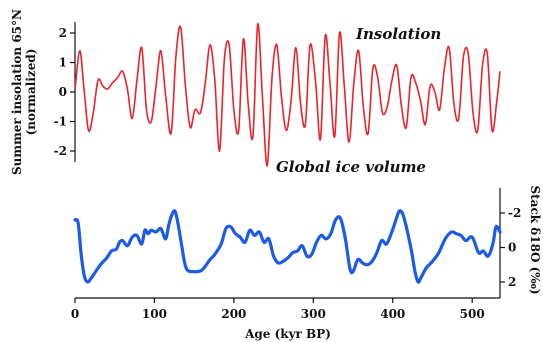  I want to click on insolation-y-ticks: 2 1 0 -1 -2, so click(64, 92).